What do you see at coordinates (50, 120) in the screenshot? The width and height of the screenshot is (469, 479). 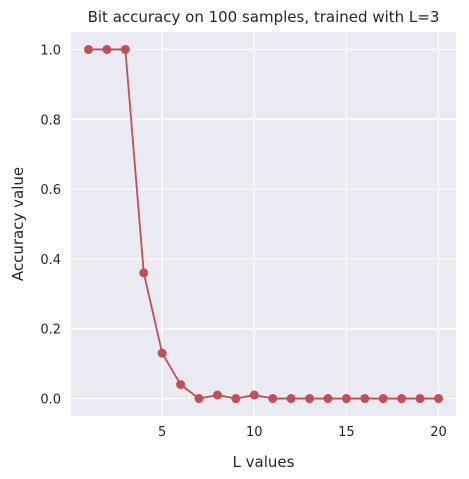 I see `y-tick-label: 0.8` at bounding box center [50, 120].